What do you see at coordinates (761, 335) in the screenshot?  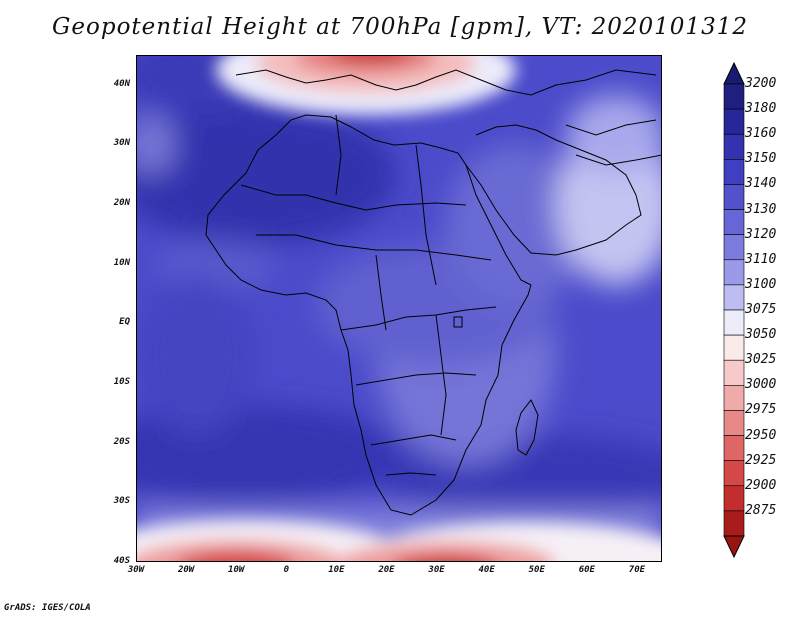 I see `colorbar-level-label: 3050` at bounding box center [761, 335].